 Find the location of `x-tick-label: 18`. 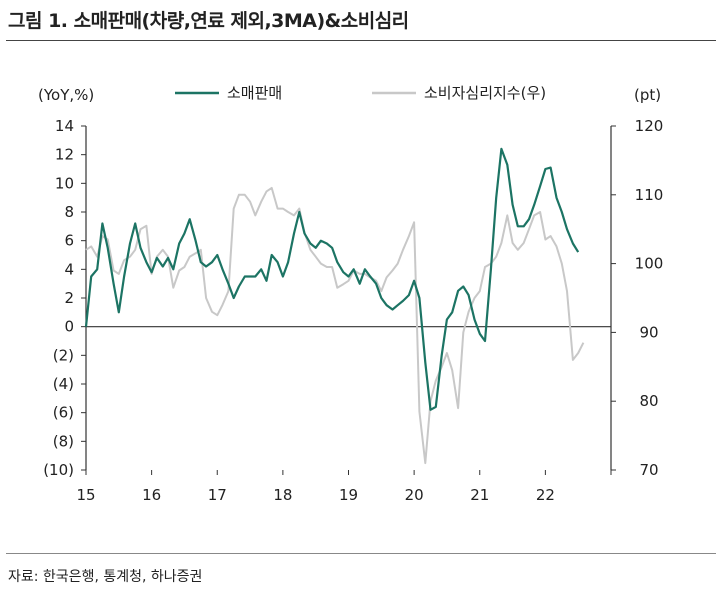

x-tick-label: 18 is located at coordinates (282, 495).